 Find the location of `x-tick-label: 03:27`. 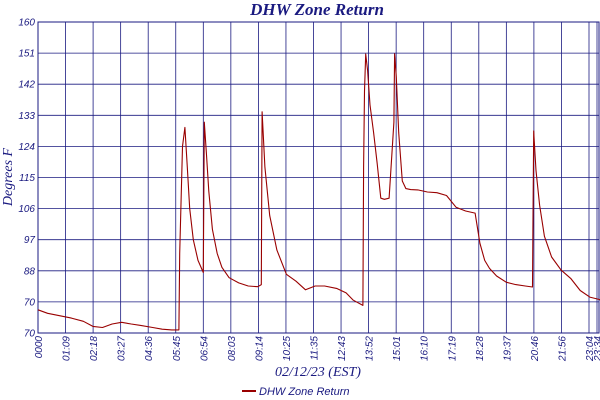

x-tick-label: 03:27 is located at coordinates (122, 348).